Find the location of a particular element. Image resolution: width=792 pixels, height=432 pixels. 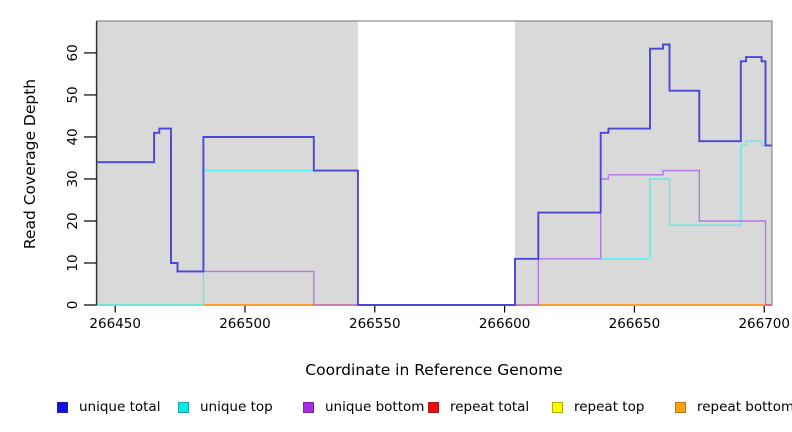

x-tick-label: 266600 is located at coordinates (505, 324).